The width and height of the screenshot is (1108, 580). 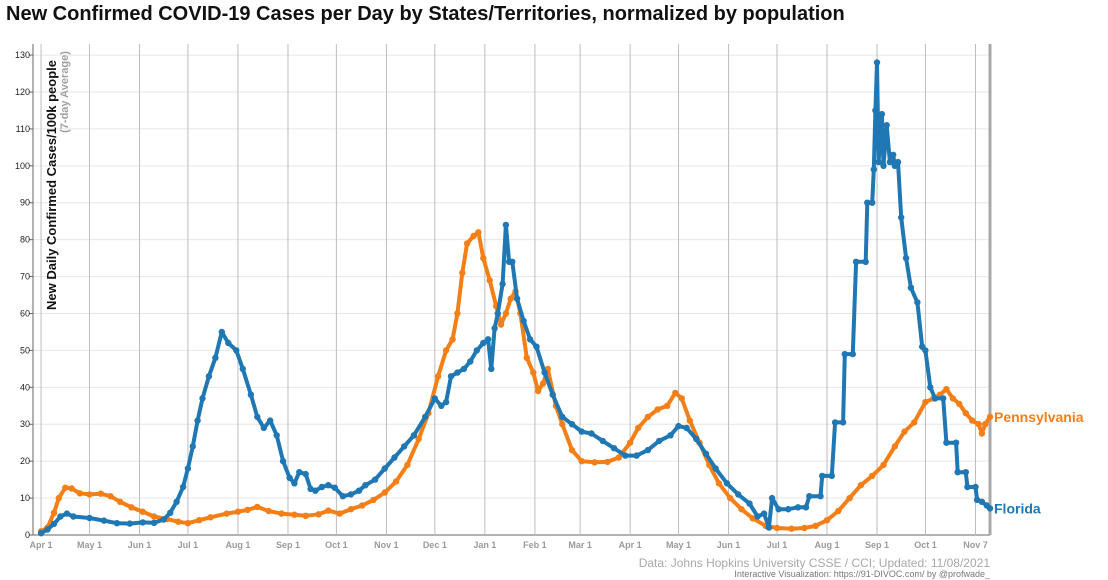 I want to click on y-tick-label: 60, so click(x=25, y=313).